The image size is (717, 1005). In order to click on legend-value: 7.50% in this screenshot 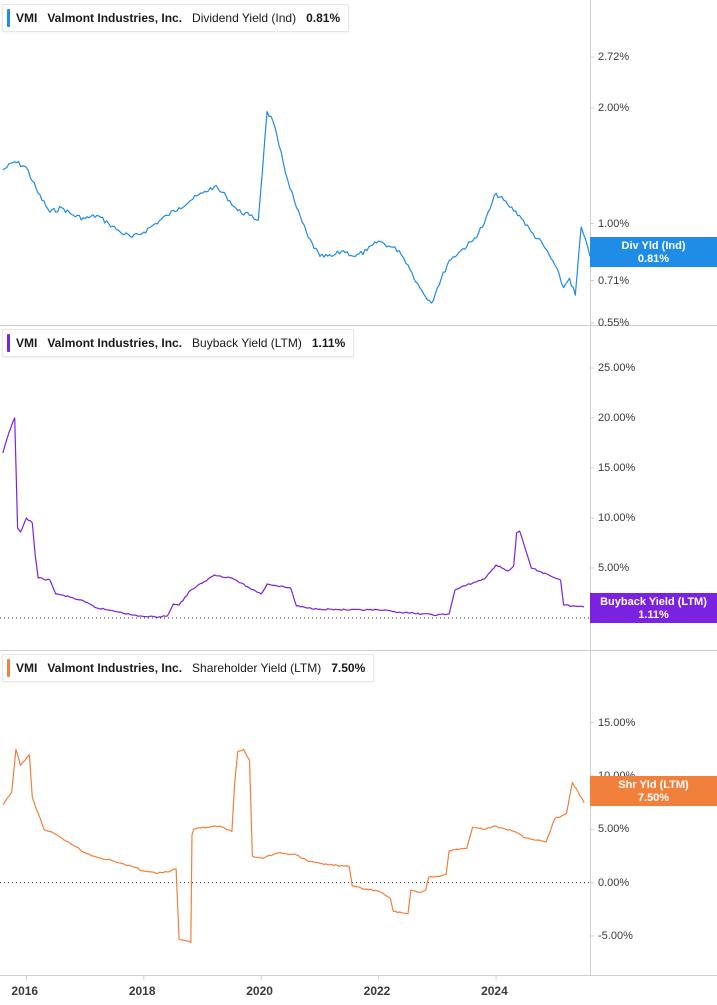, I will do `click(348, 668)`.